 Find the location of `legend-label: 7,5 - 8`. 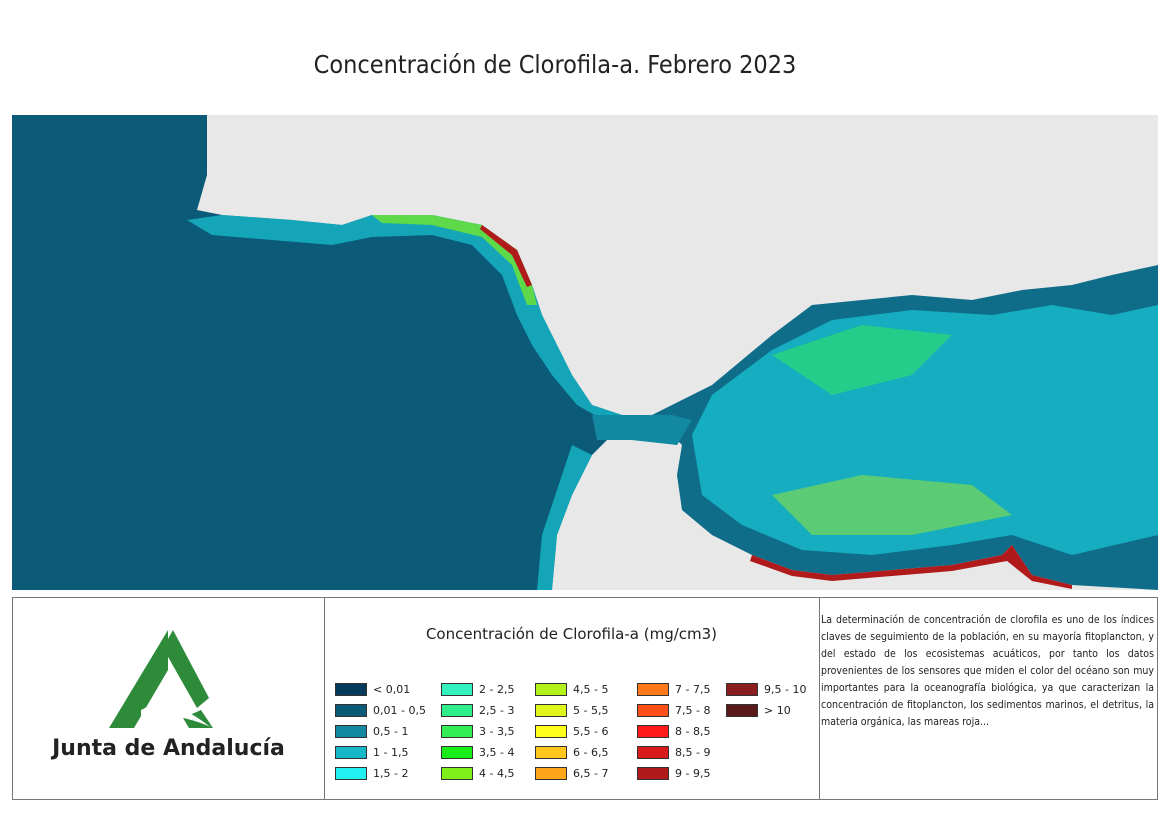

legend-label: 7,5 - 8 is located at coordinates (693, 710).